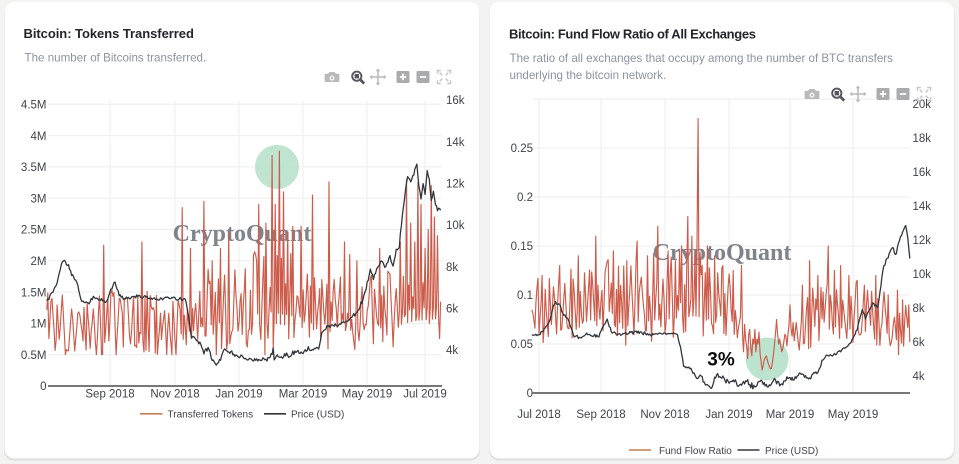 The image size is (959, 464). Describe the element at coordinates (588, 75) in the screenshot. I see `svg-text:underlying the bitcoin network: underlying the bitcoin network.` at that location.